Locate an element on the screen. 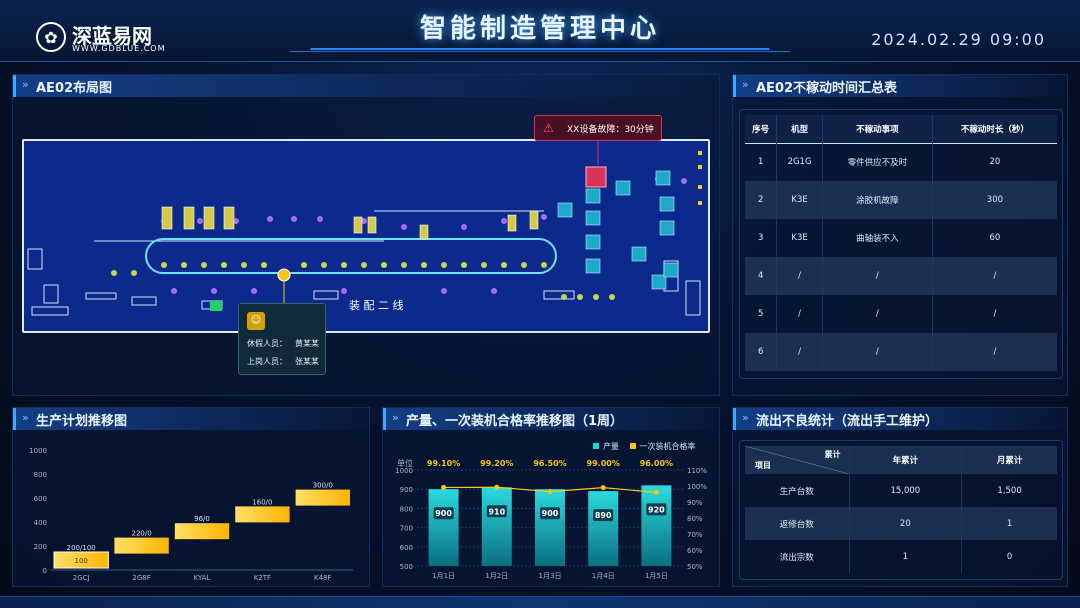 This screenshot has height=608, width=1080. col-header: 月累计 is located at coordinates (1009, 461).